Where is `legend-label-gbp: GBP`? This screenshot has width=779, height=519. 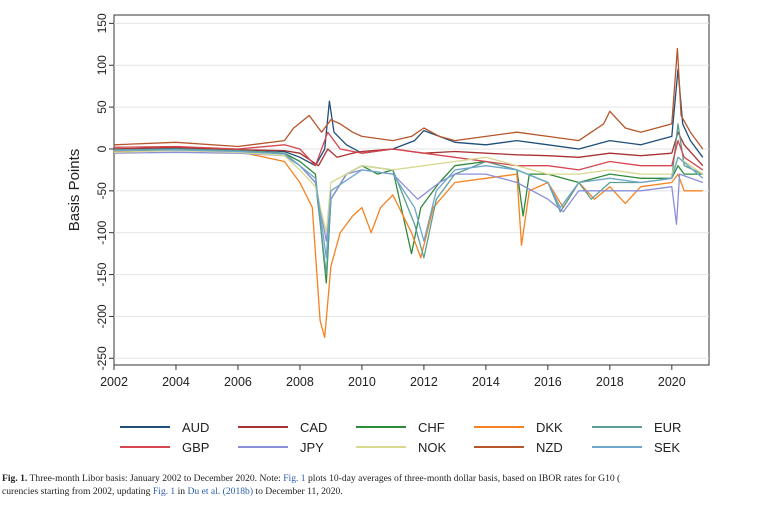
legend-label-gbp: GBP is located at coordinates (195, 447).